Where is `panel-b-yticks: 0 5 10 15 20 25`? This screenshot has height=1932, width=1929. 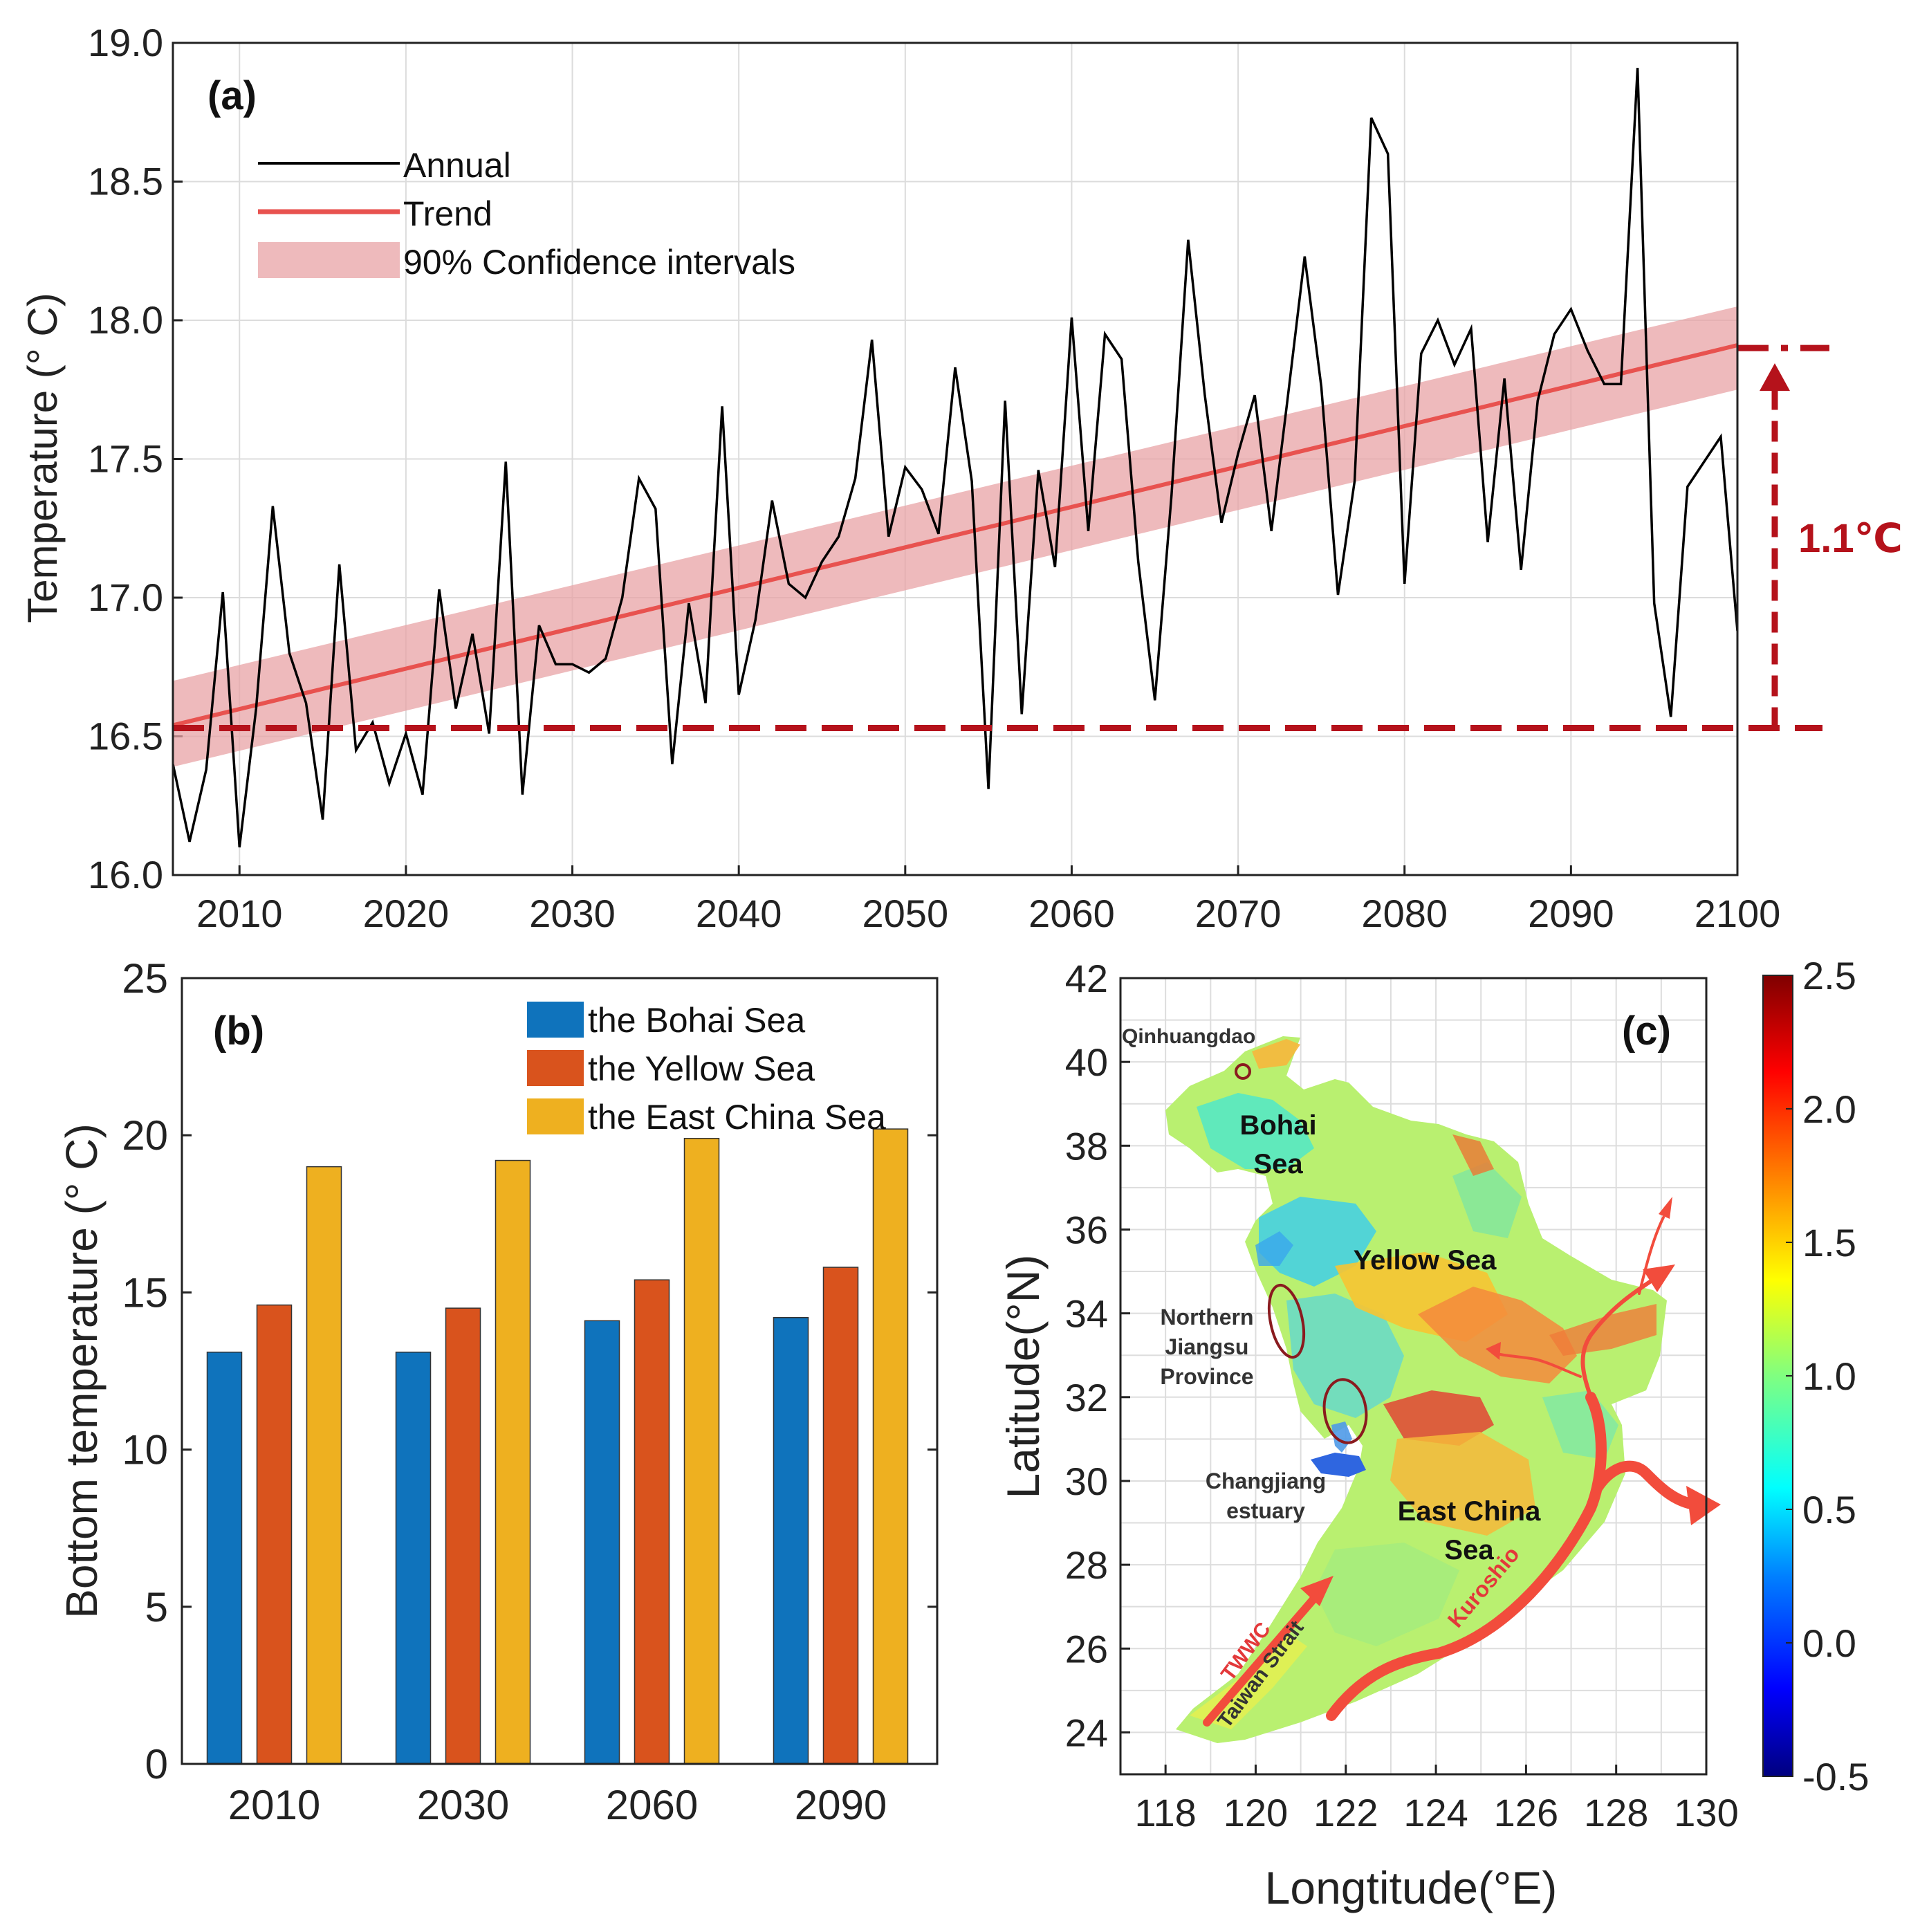 panel-b-yticks: 0 5 10 15 20 25 is located at coordinates (145, 1371).